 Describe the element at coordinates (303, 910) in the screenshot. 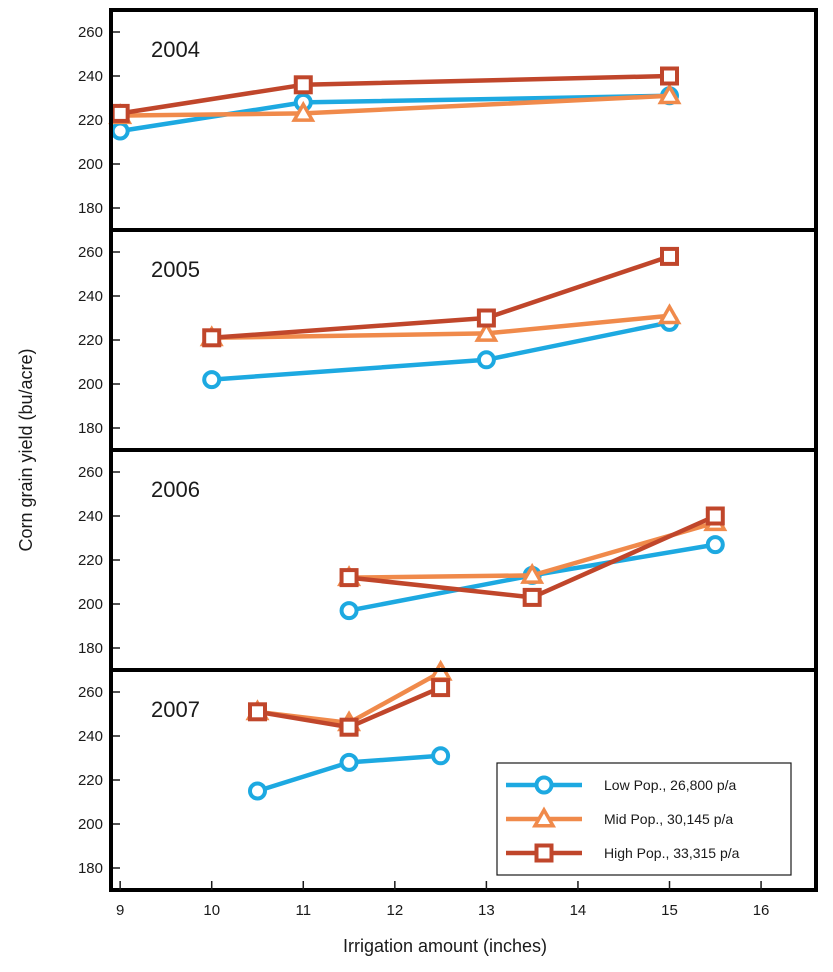

I see `x-tick-label-11: 11` at that location.